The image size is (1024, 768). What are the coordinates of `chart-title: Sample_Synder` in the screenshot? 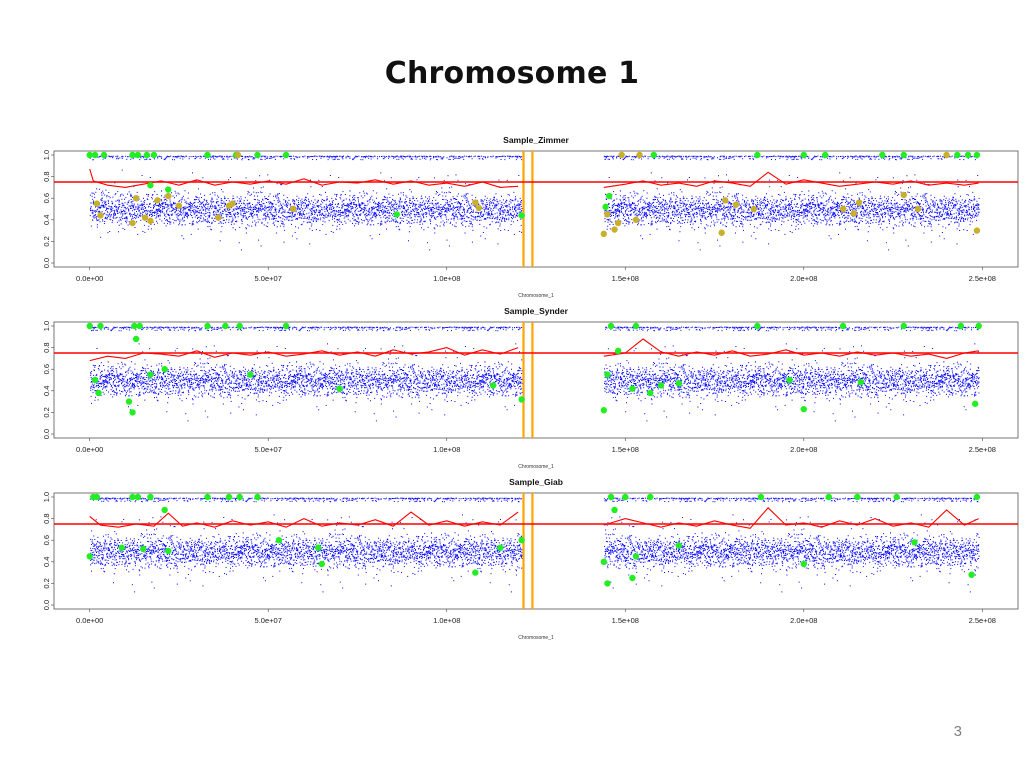 It's located at (536, 311).